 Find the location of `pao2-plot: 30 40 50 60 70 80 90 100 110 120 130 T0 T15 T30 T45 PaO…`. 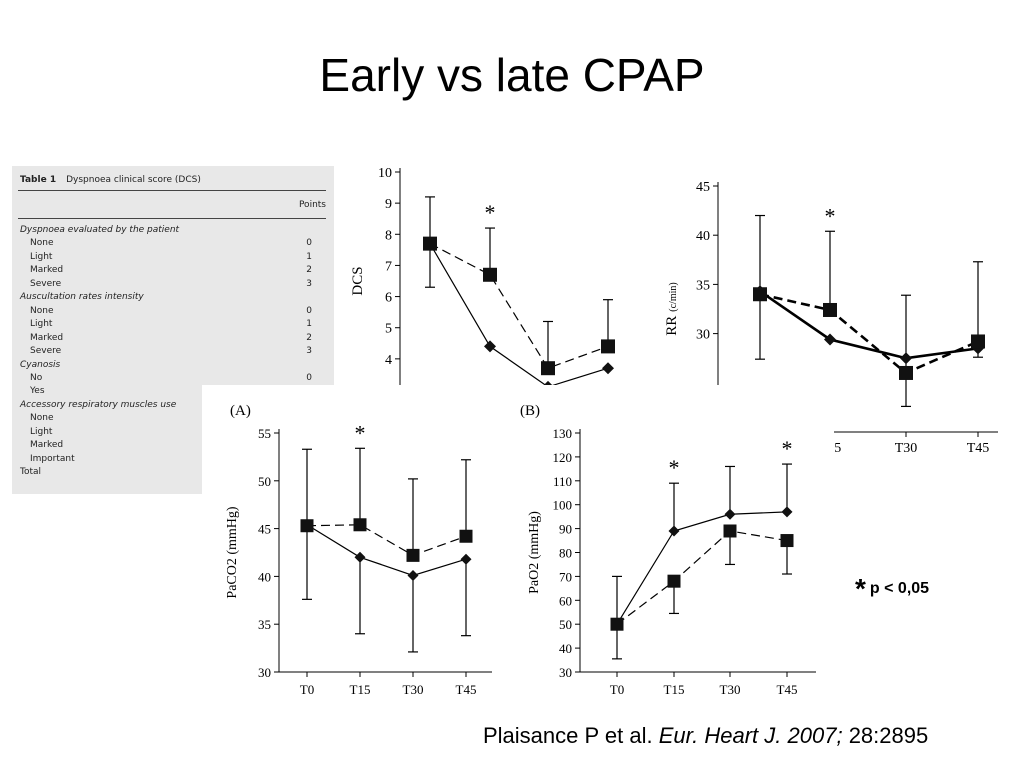

pao2-plot: 30 40 50 60 70 80 90 100 110 120 130 T0 T15 T30 T45 PaO… is located at coordinates (668, 550).